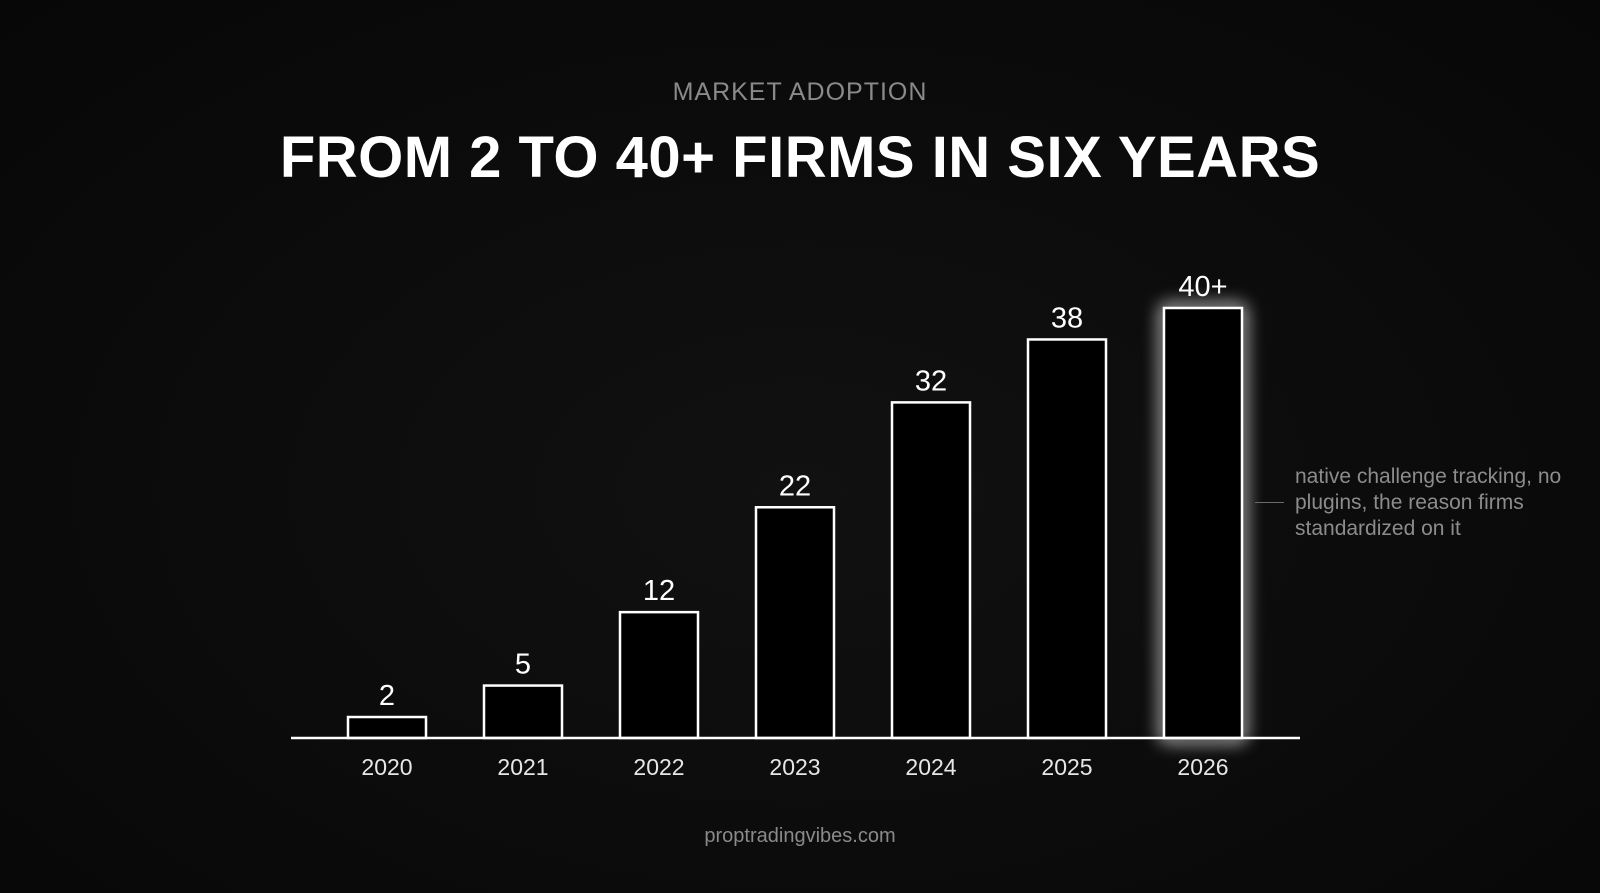  I want to click on bar-2023, so click(795, 623).